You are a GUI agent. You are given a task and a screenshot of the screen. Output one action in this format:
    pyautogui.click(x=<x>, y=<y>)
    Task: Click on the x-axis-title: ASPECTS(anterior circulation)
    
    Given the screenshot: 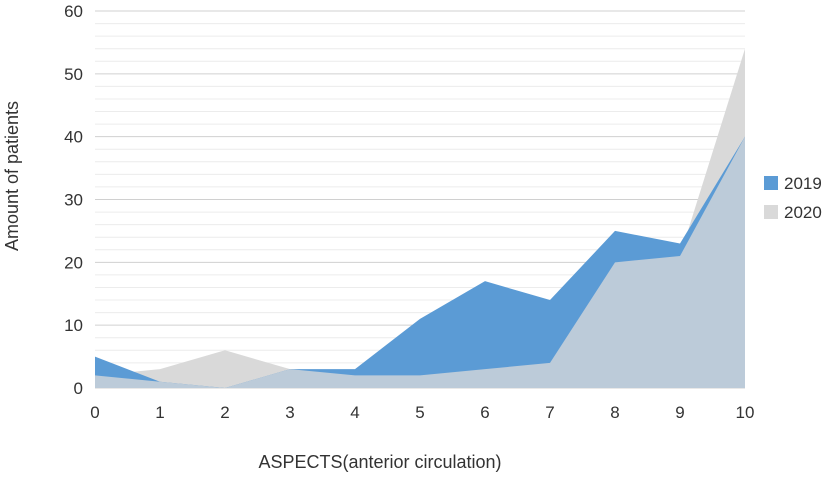 What is the action you would take?
    pyautogui.click(x=379, y=462)
    